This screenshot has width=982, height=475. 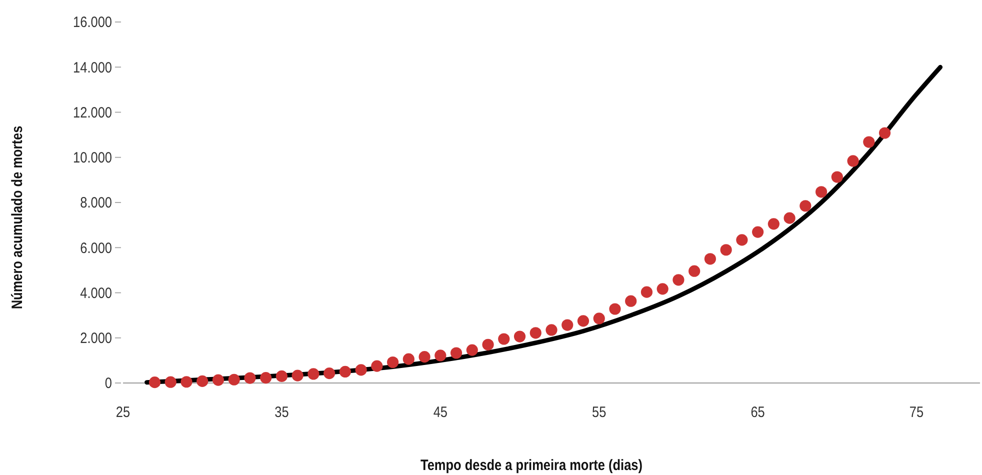 I want to click on y-tick-label: 8.000, so click(x=96, y=202).